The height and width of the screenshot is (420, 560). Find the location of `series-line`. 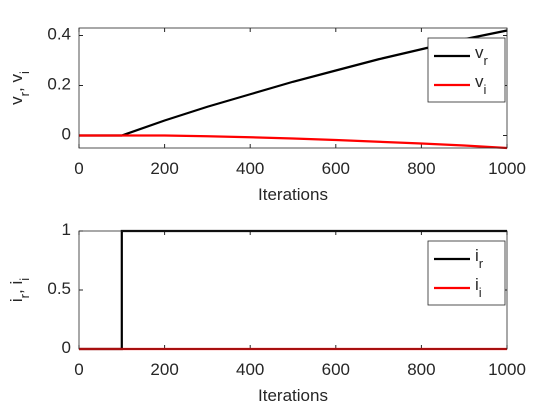

series-line is located at coordinates (293, 142).